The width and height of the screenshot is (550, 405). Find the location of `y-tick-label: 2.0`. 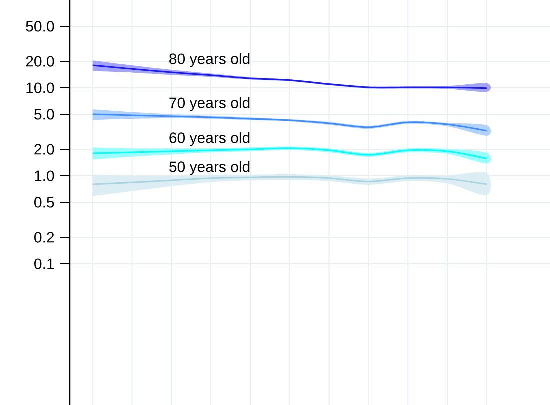

y-tick-label: 2.0 is located at coordinates (44, 149).